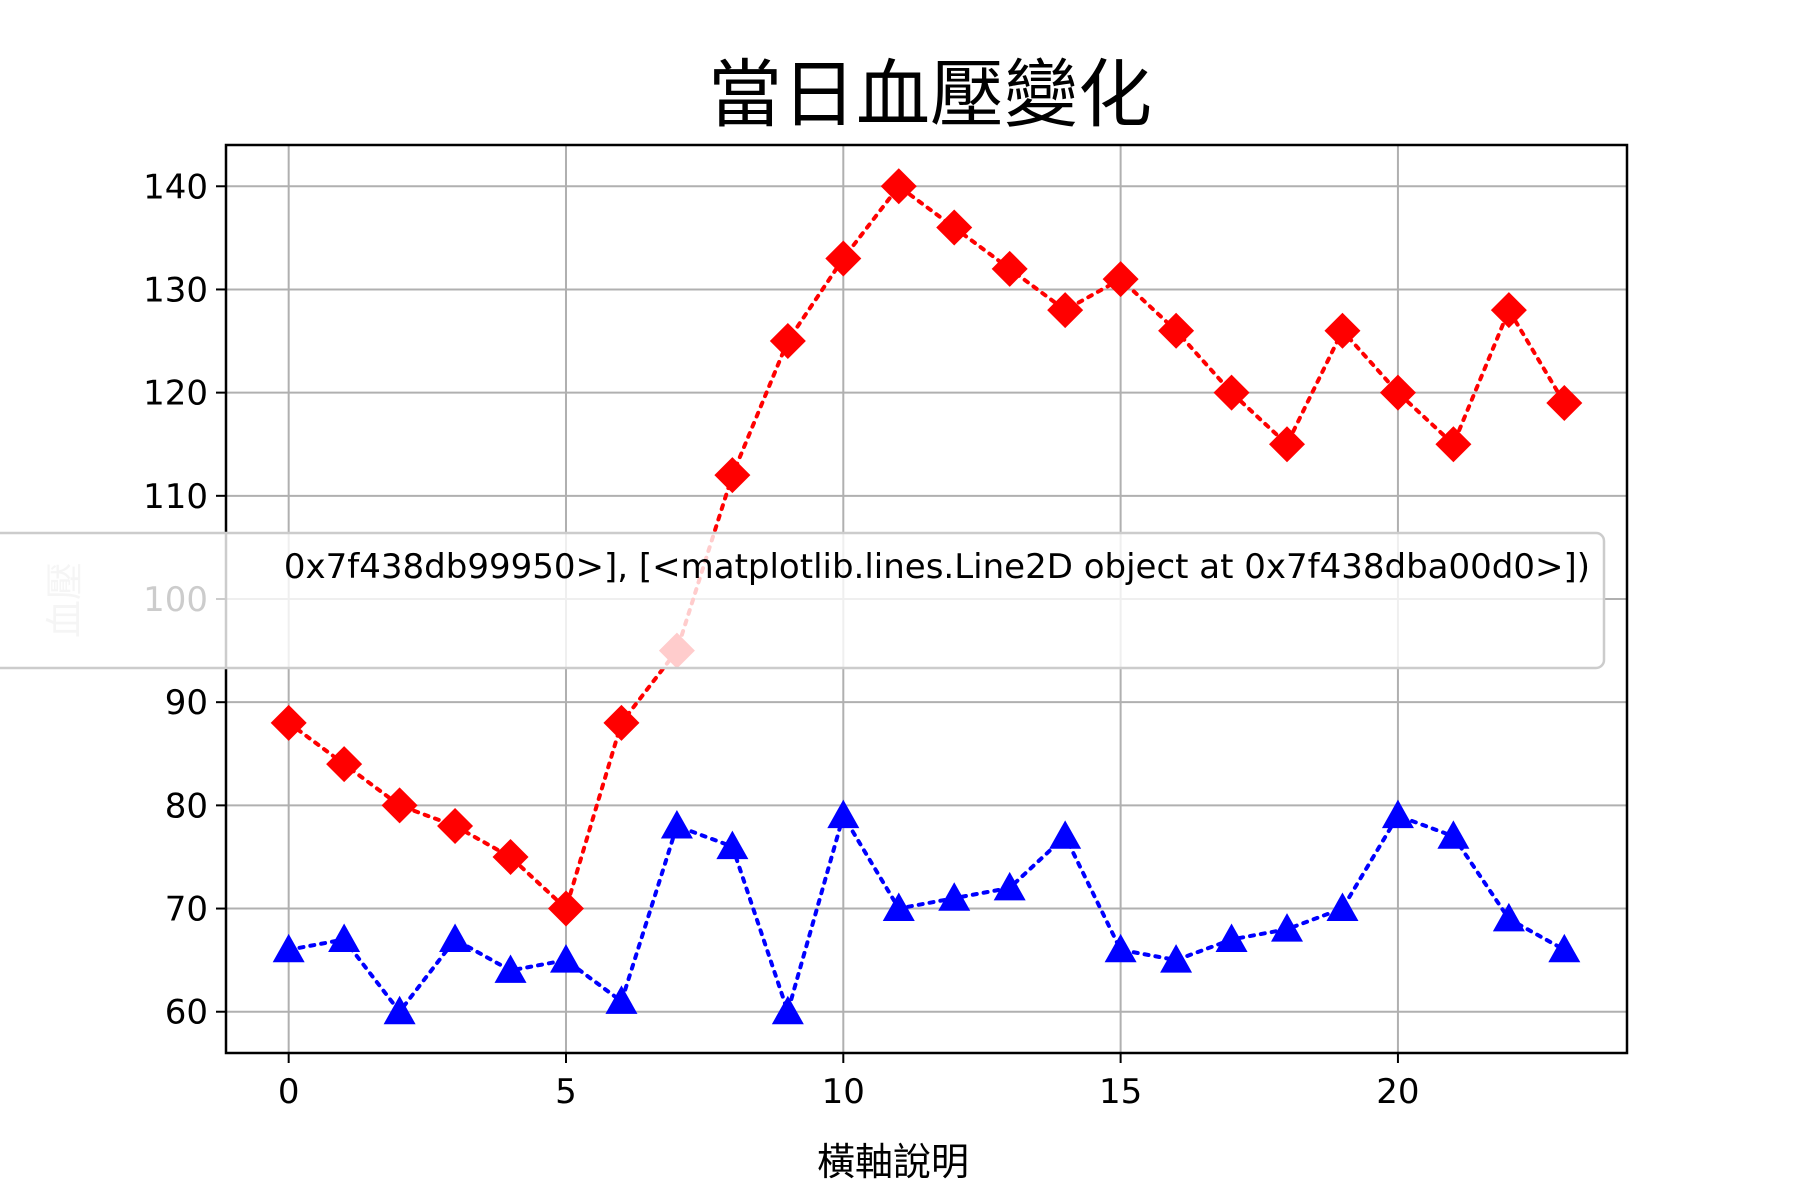 This screenshot has height=1200, width=1800. What do you see at coordinates (175, 394) in the screenshot?
I see `y-tick-label: 120` at bounding box center [175, 394].